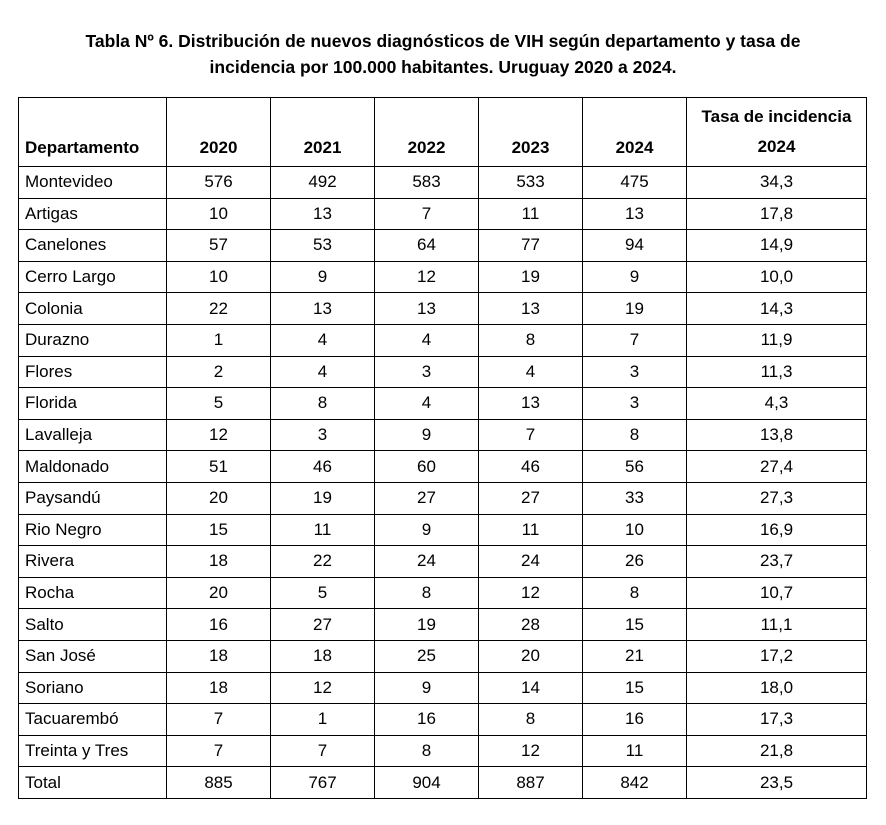  I want to click on total-row: Total 885 767 904 887 842 23,5, so click(442, 782).